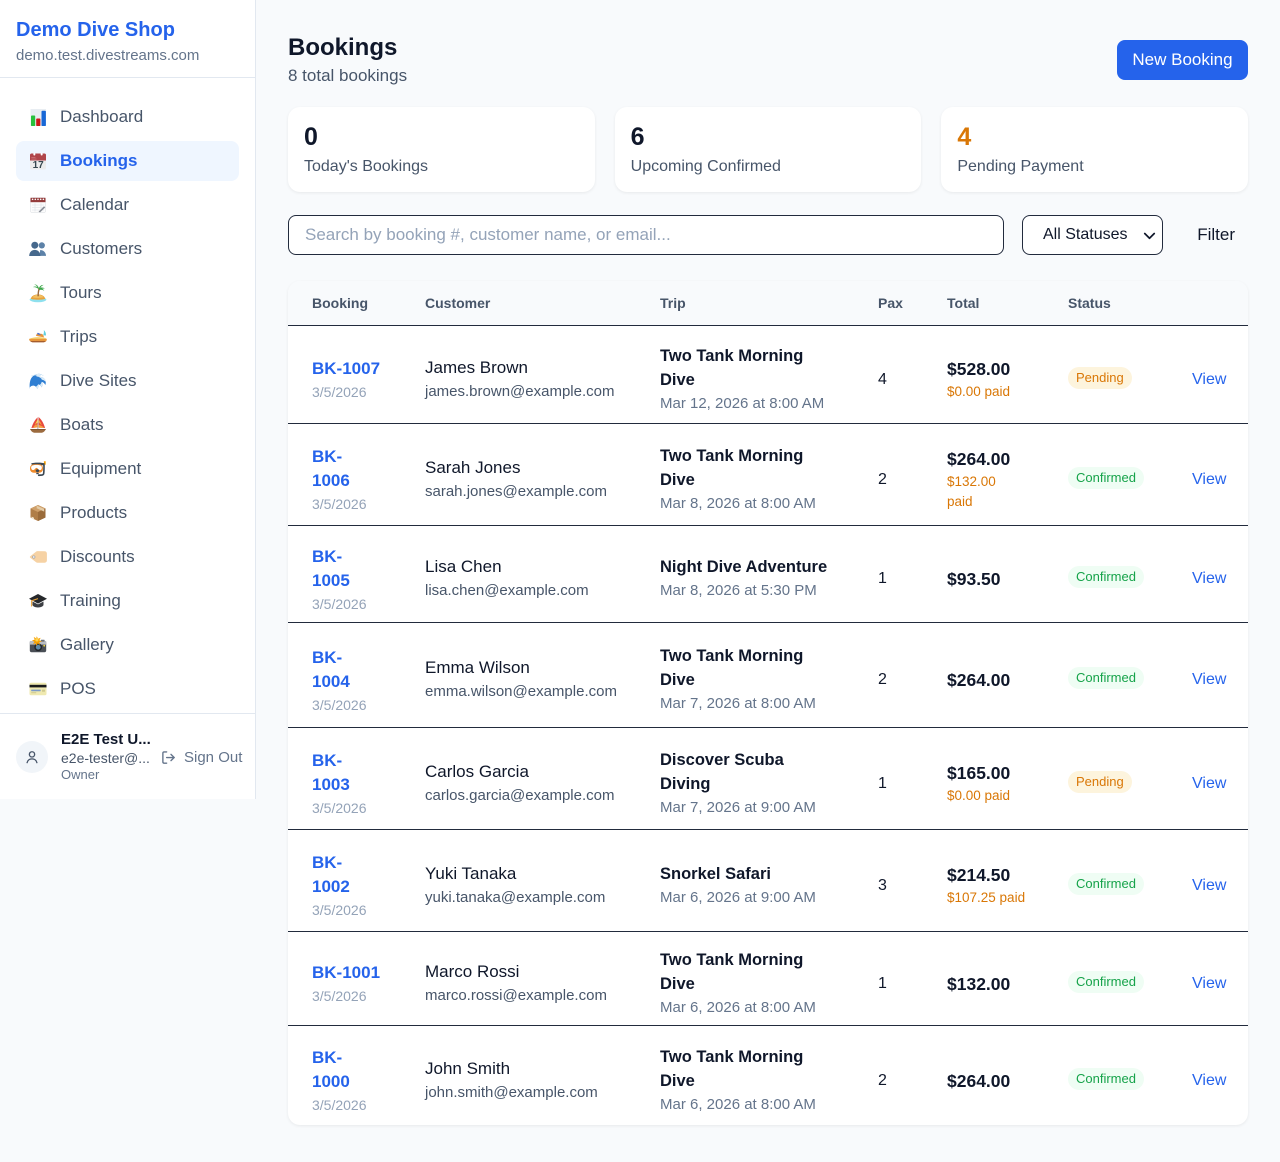  What do you see at coordinates (39, 165) in the screenshot?
I see `svg-text: 17` at bounding box center [39, 165].